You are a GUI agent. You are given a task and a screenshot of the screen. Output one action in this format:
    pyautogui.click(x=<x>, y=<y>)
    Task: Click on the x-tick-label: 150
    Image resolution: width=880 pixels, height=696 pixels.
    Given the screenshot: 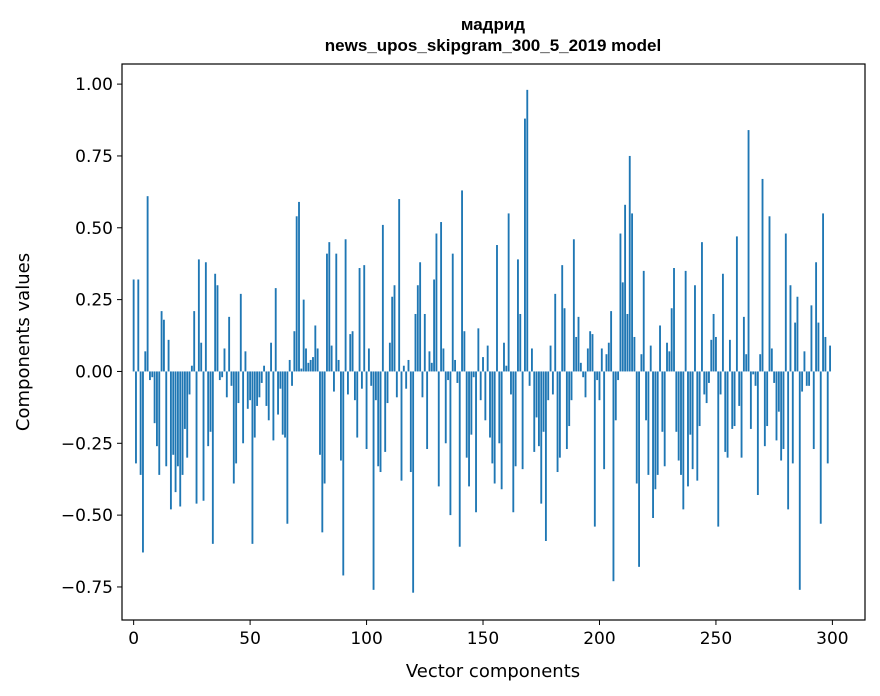 What is the action you would take?
    pyautogui.click(x=483, y=639)
    